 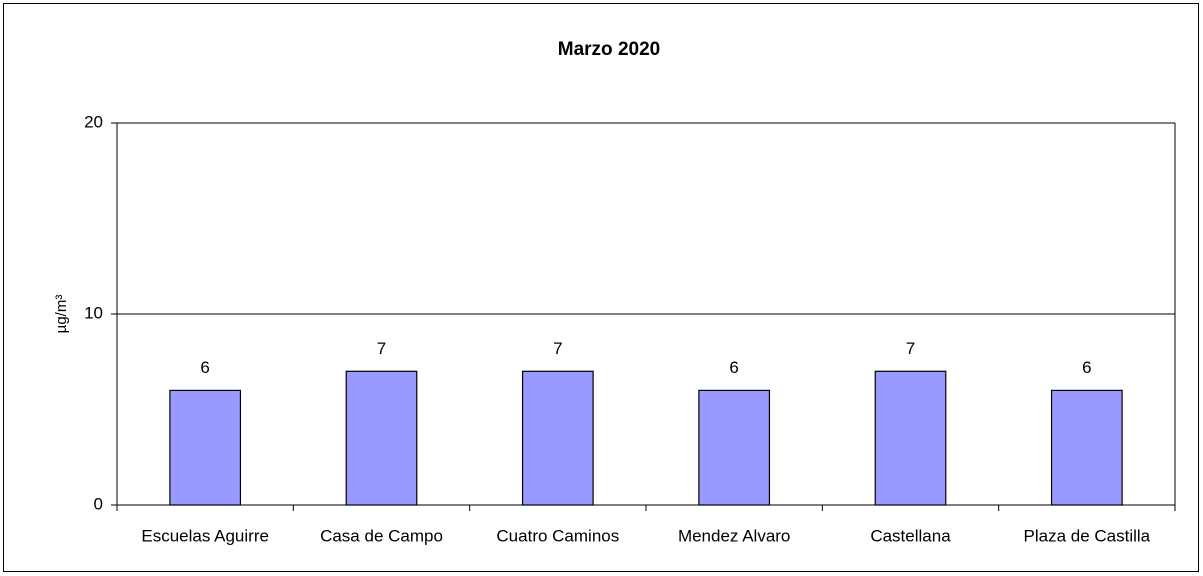 What do you see at coordinates (98, 503) in the screenshot?
I see `y-tick-label: 0` at bounding box center [98, 503].